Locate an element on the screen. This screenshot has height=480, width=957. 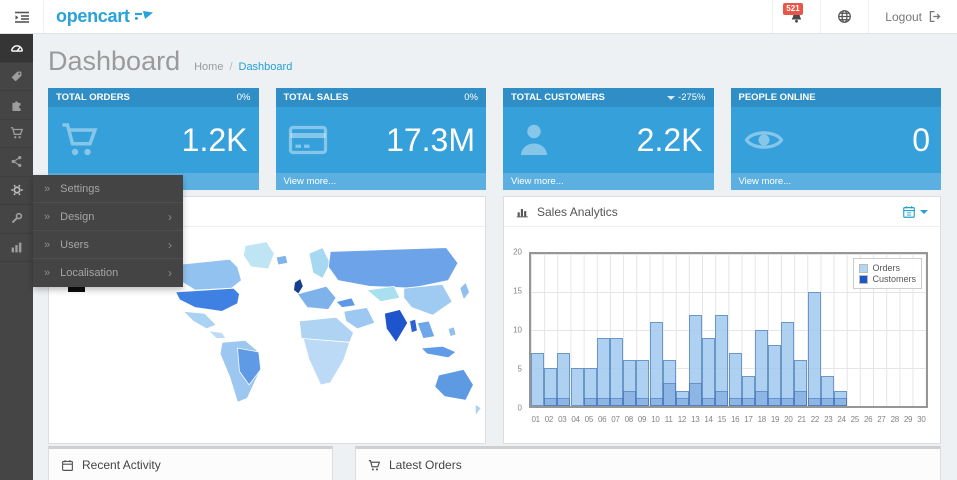
tile-value: 2.2K is located at coordinates (669, 140).